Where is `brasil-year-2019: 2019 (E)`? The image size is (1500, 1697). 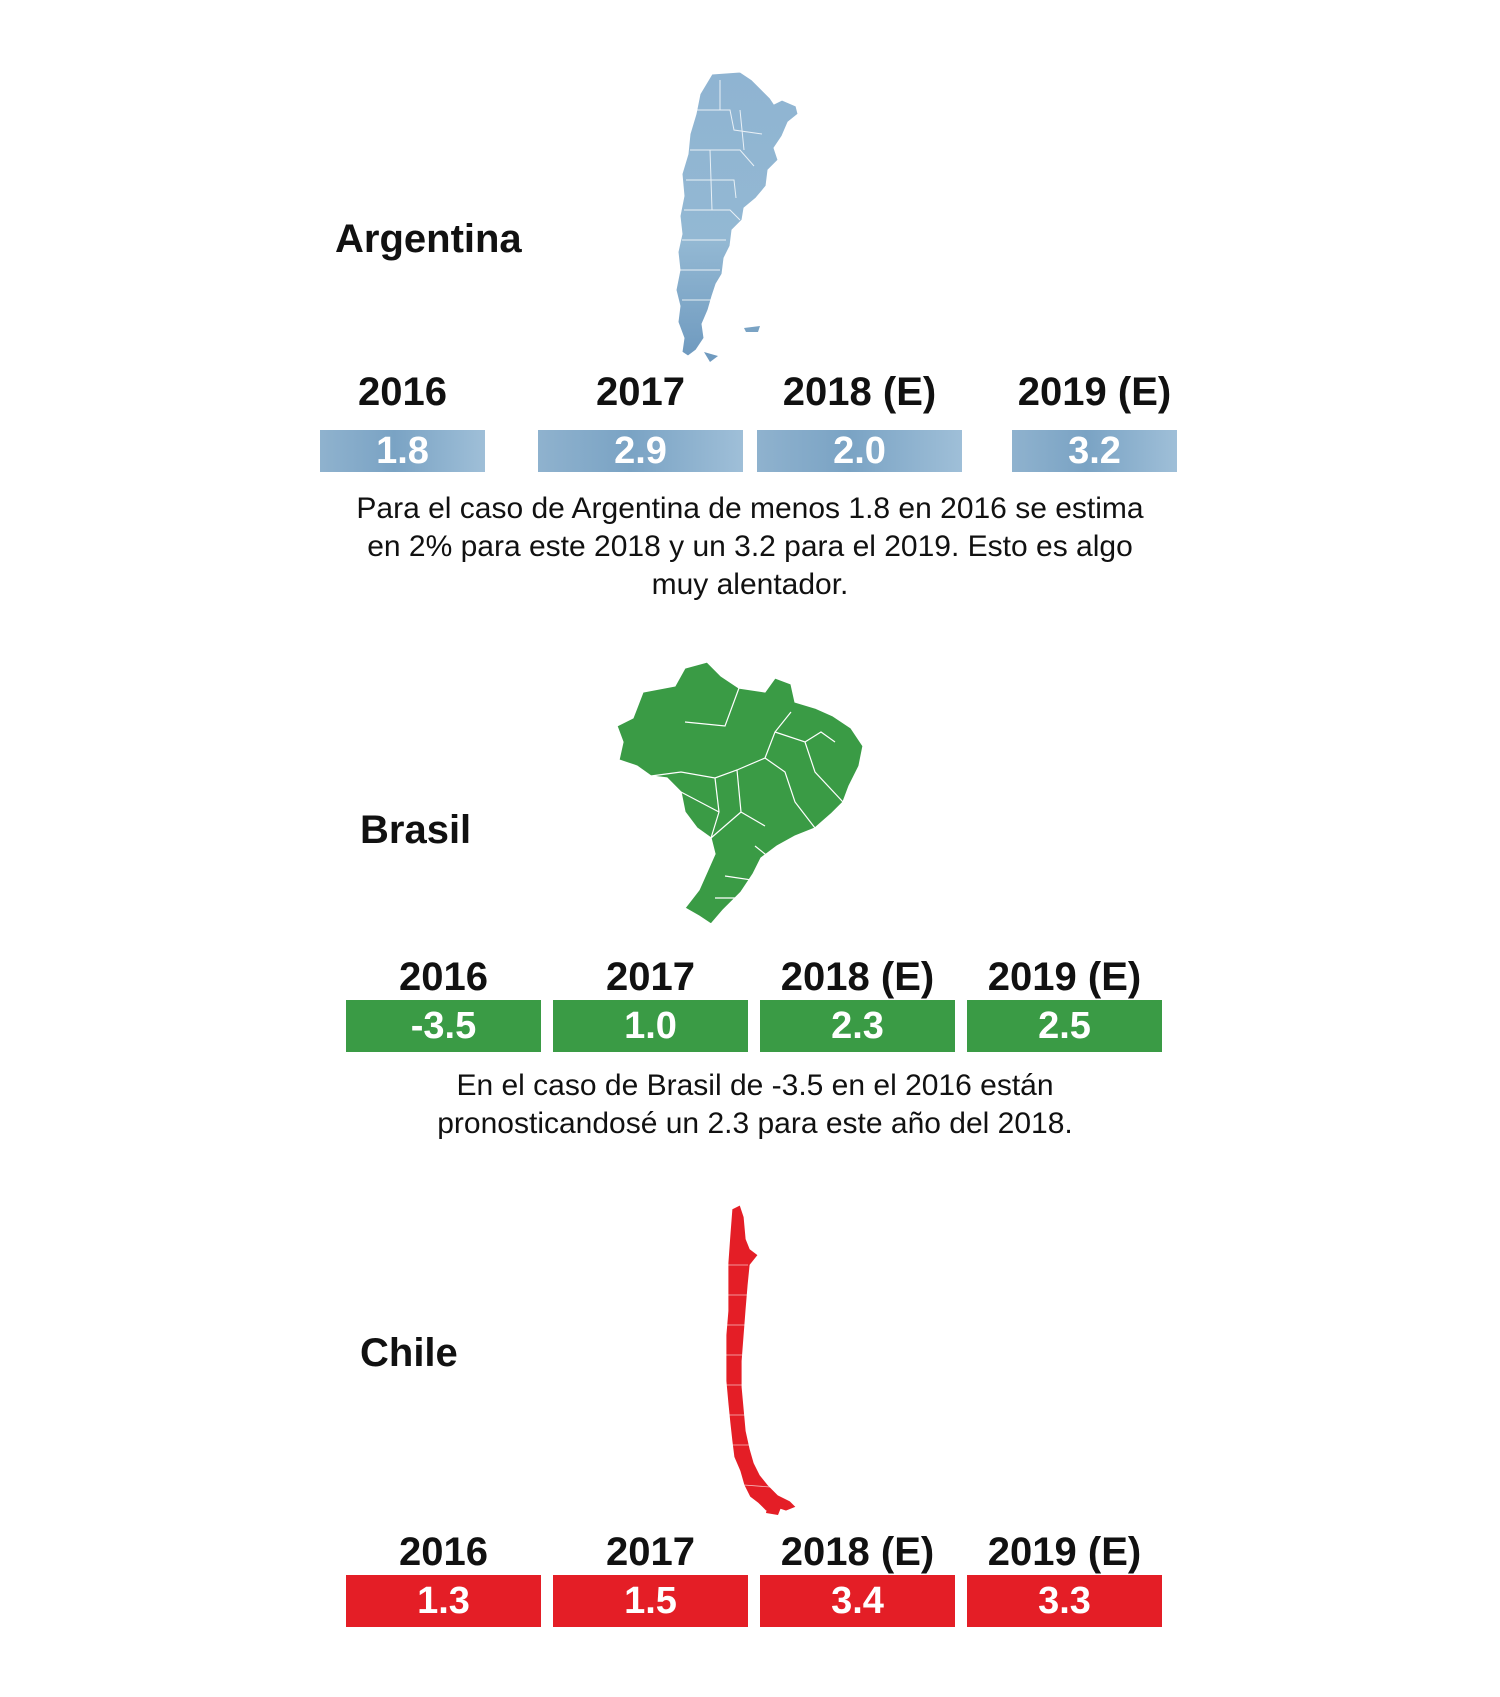
brasil-year-2019: 2019 (E) is located at coordinates (1064, 977).